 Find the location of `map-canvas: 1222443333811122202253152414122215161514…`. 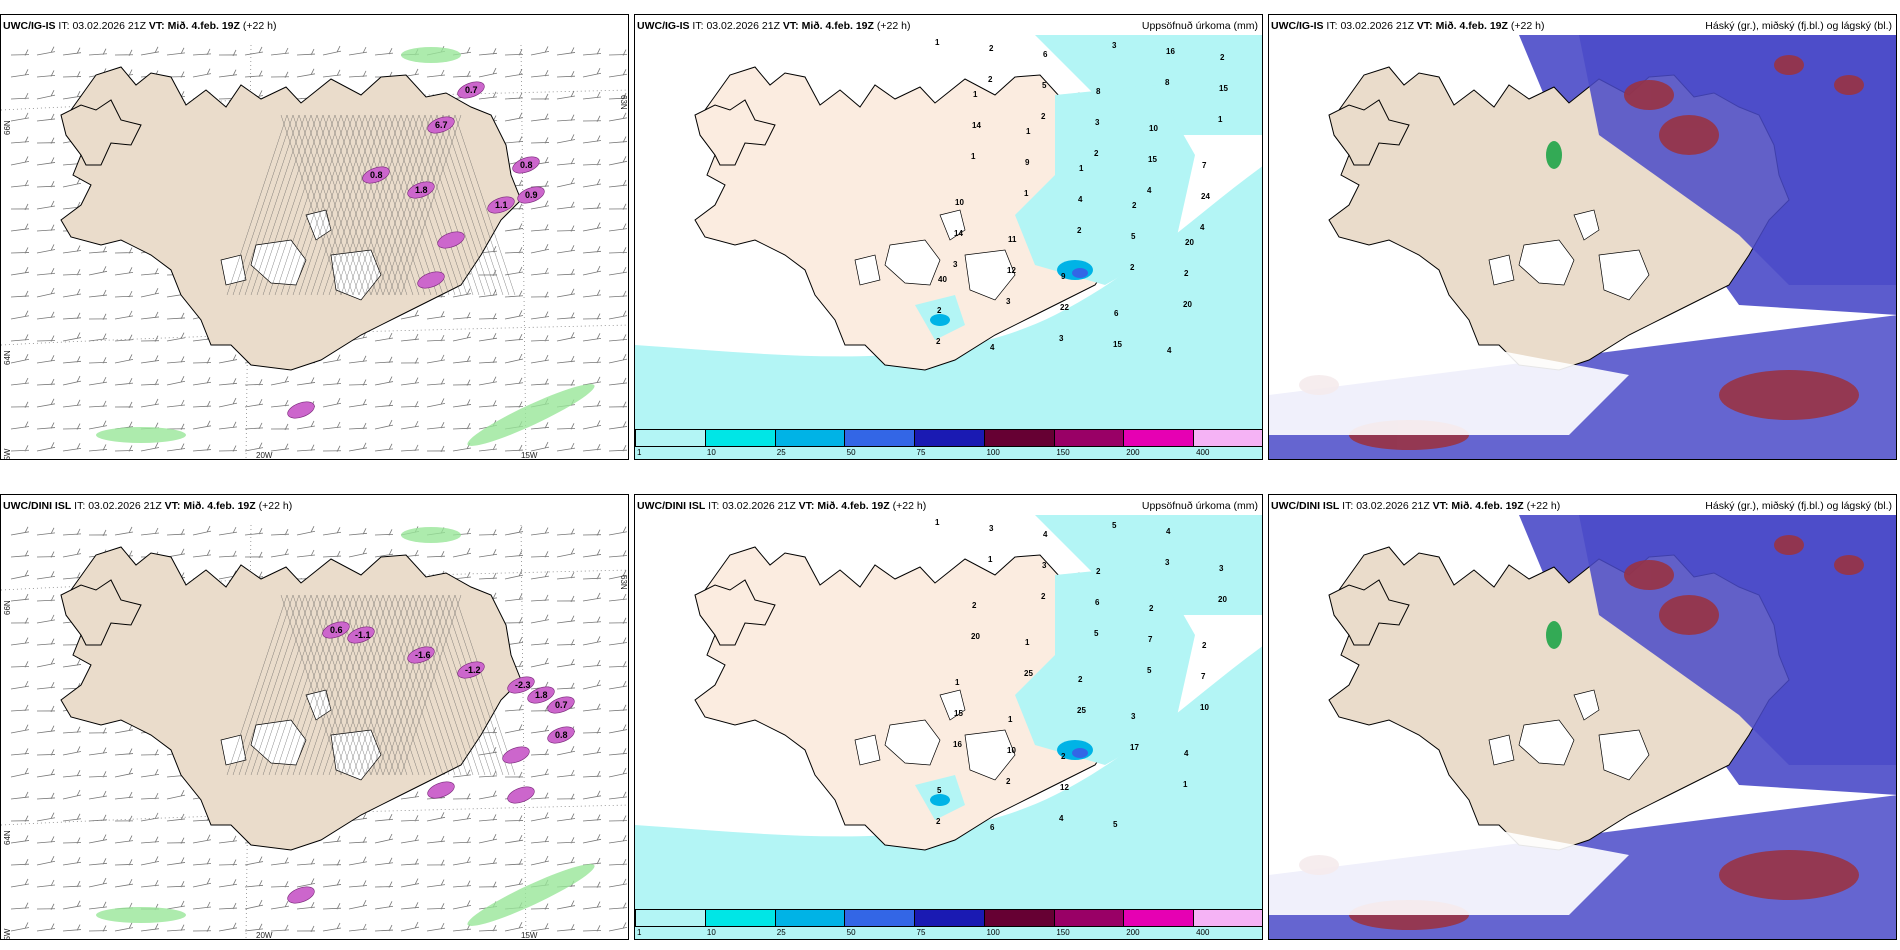

map-canvas: 1222443333811122202253152414122215161514… is located at coordinates (948, 247).